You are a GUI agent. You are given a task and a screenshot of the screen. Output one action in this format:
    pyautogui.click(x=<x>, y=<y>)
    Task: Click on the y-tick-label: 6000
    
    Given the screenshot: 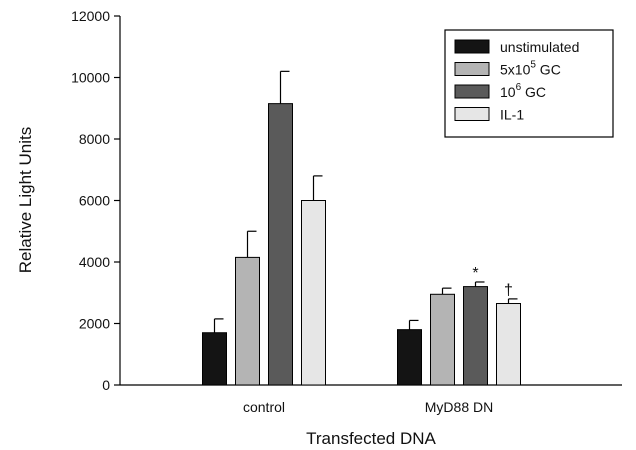 What is the action you would take?
    pyautogui.click(x=94, y=201)
    